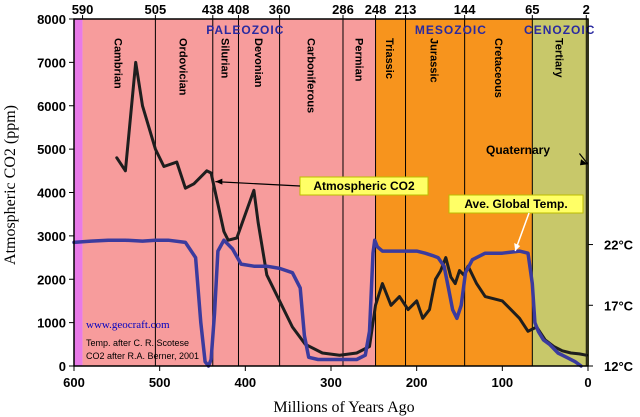 Image resolution: width=640 pixels, height=417 pixels. What do you see at coordinates (62, 366) in the screenshot?
I see `y-tick-label: 0` at bounding box center [62, 366].